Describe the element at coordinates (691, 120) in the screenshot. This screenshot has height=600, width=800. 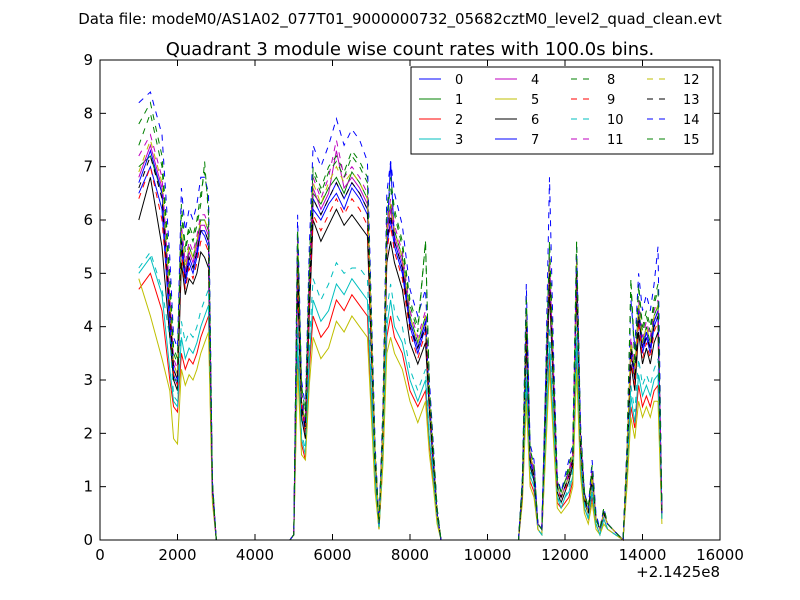
I see `legend-label-14: 14` at that location.